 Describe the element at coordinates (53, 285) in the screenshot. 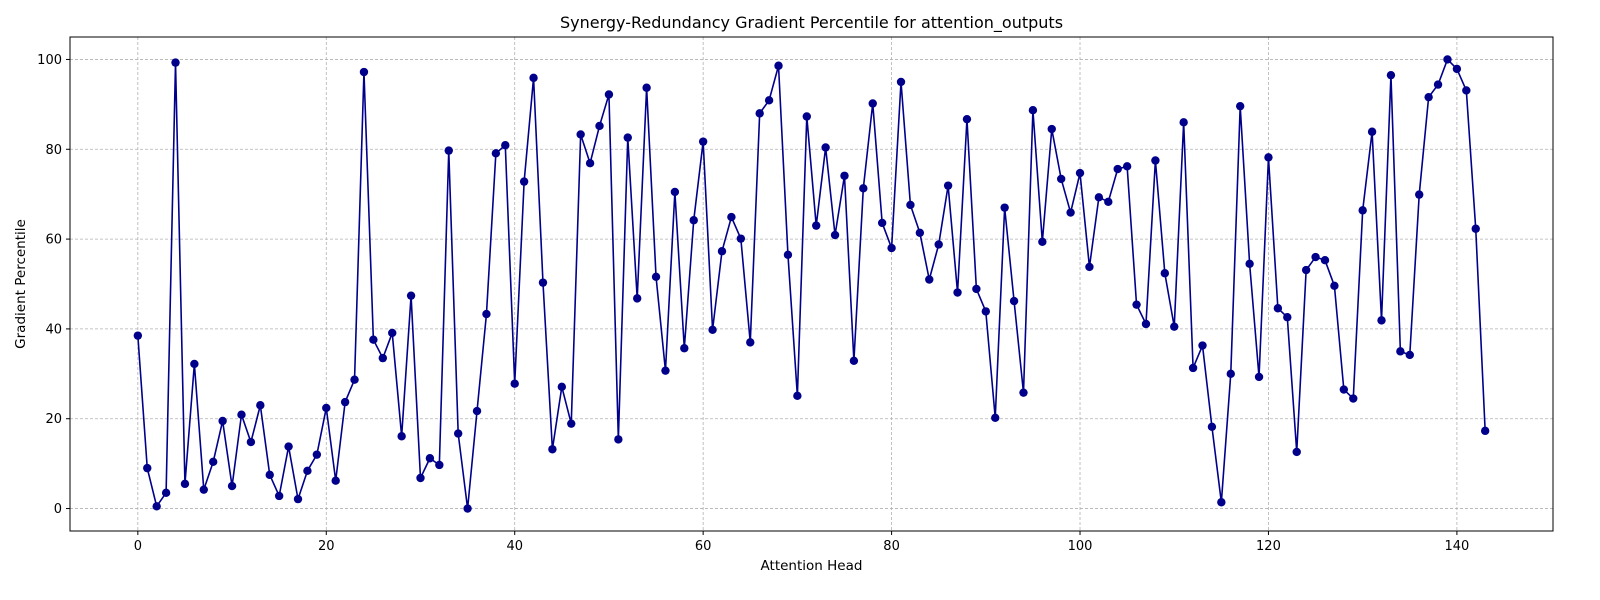

I see `y-axis: 0 20 40 60 80 100` at that location.